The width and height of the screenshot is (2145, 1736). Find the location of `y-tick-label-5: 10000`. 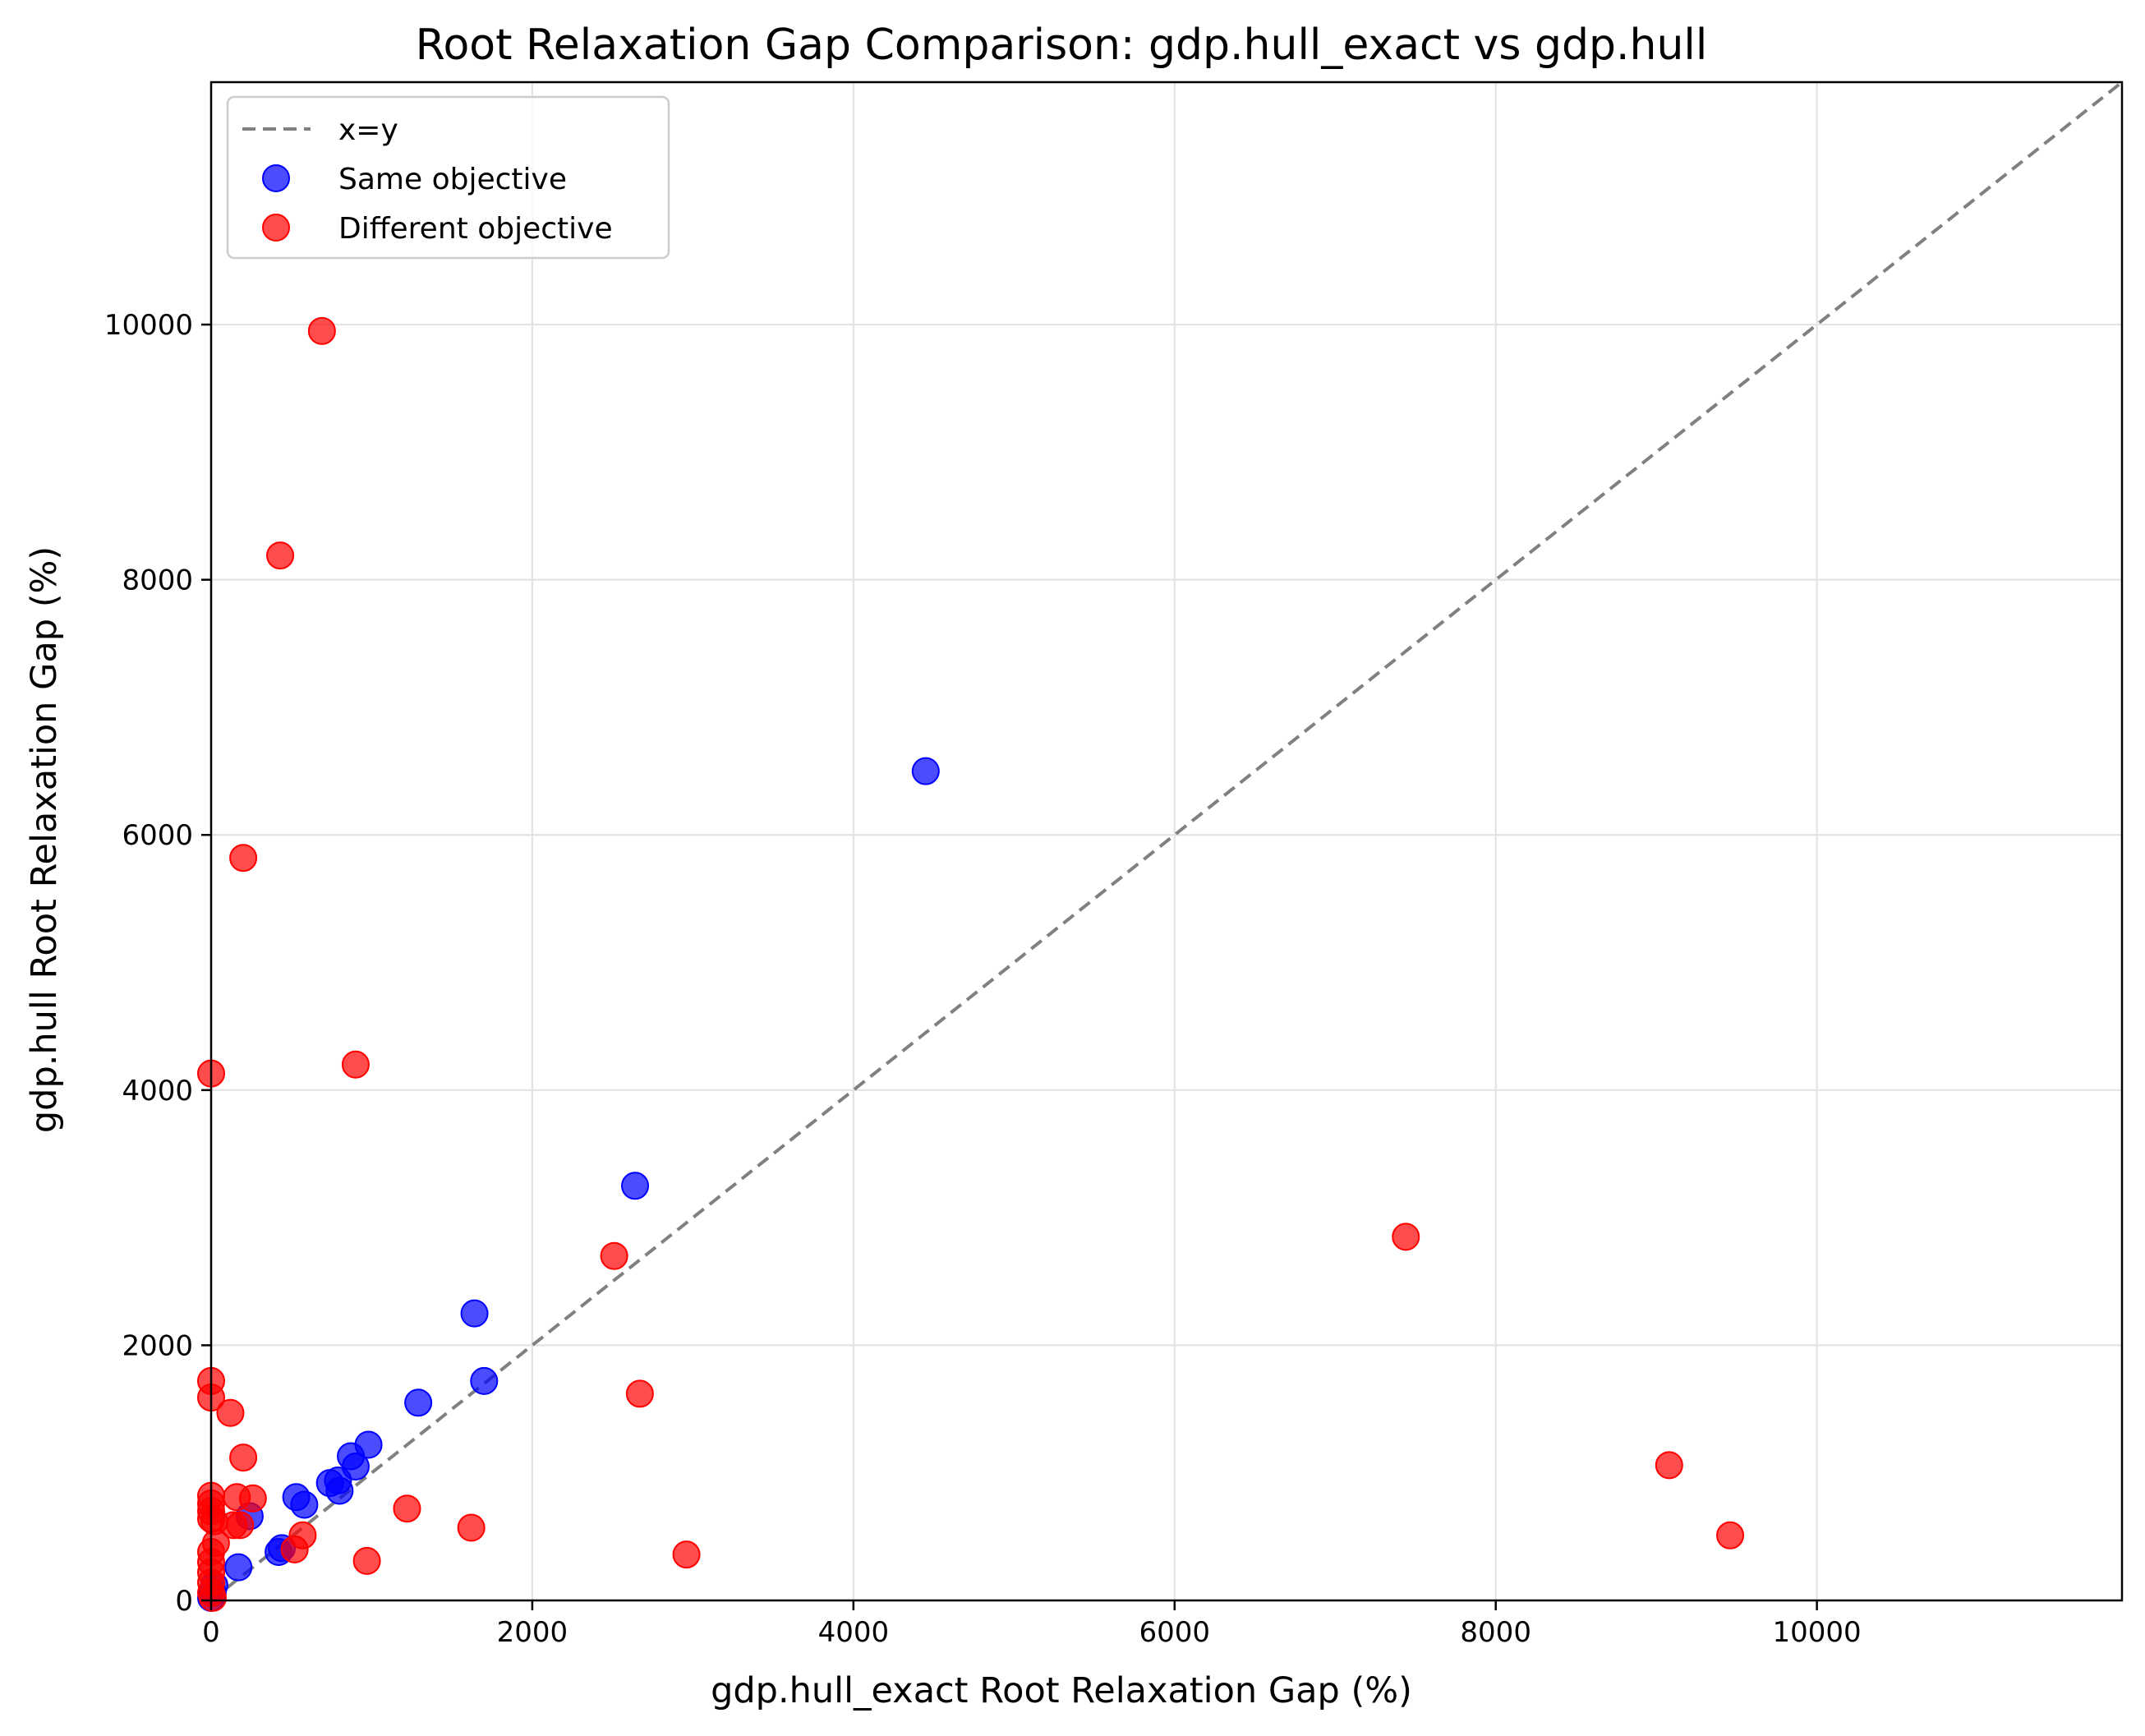

y-tick-label-5: 10000 is located at coordinates (148, 325).